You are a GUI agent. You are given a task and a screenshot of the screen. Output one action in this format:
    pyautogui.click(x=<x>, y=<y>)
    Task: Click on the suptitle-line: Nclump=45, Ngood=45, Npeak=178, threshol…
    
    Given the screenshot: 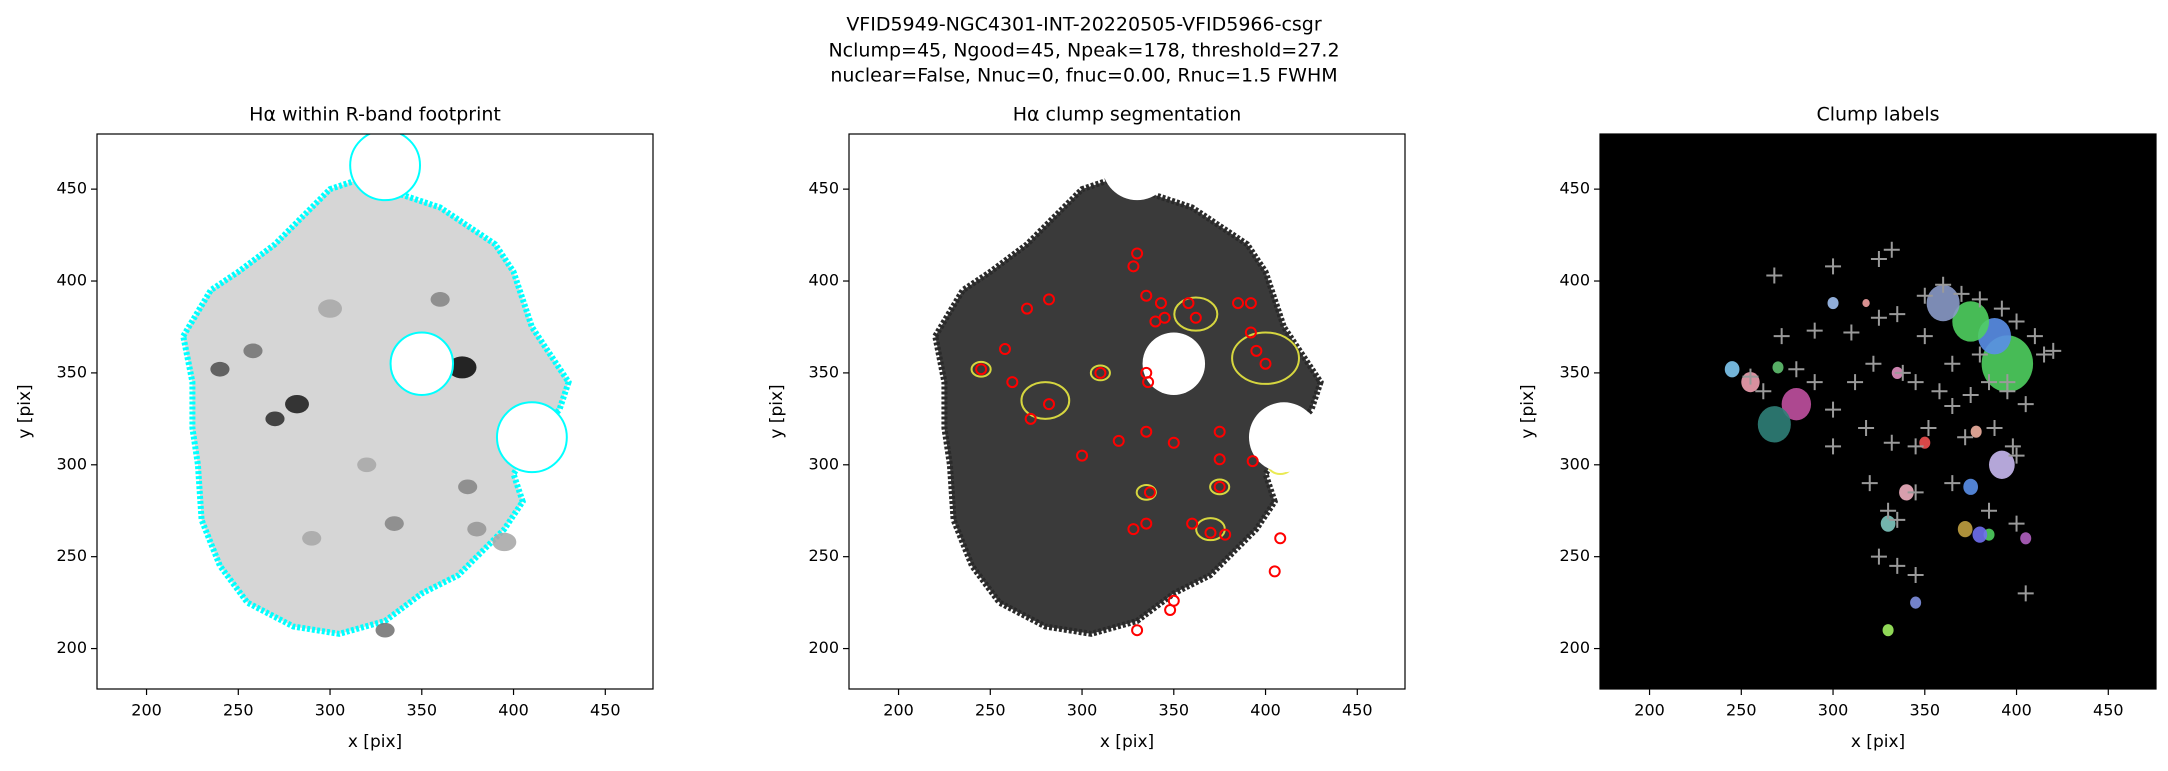 What is the action you would take?
    pyautogui.click(x=1083, y=51)
    